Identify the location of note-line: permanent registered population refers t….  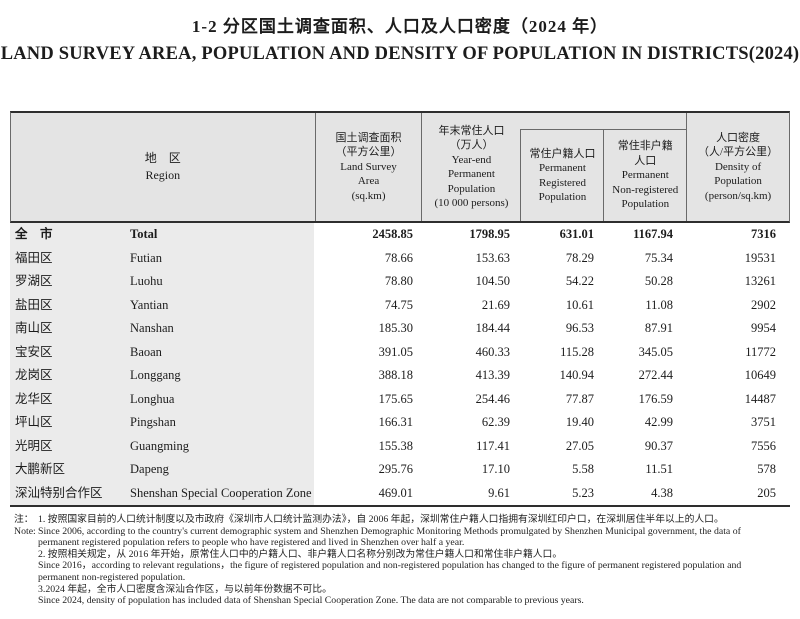
(402, 543).